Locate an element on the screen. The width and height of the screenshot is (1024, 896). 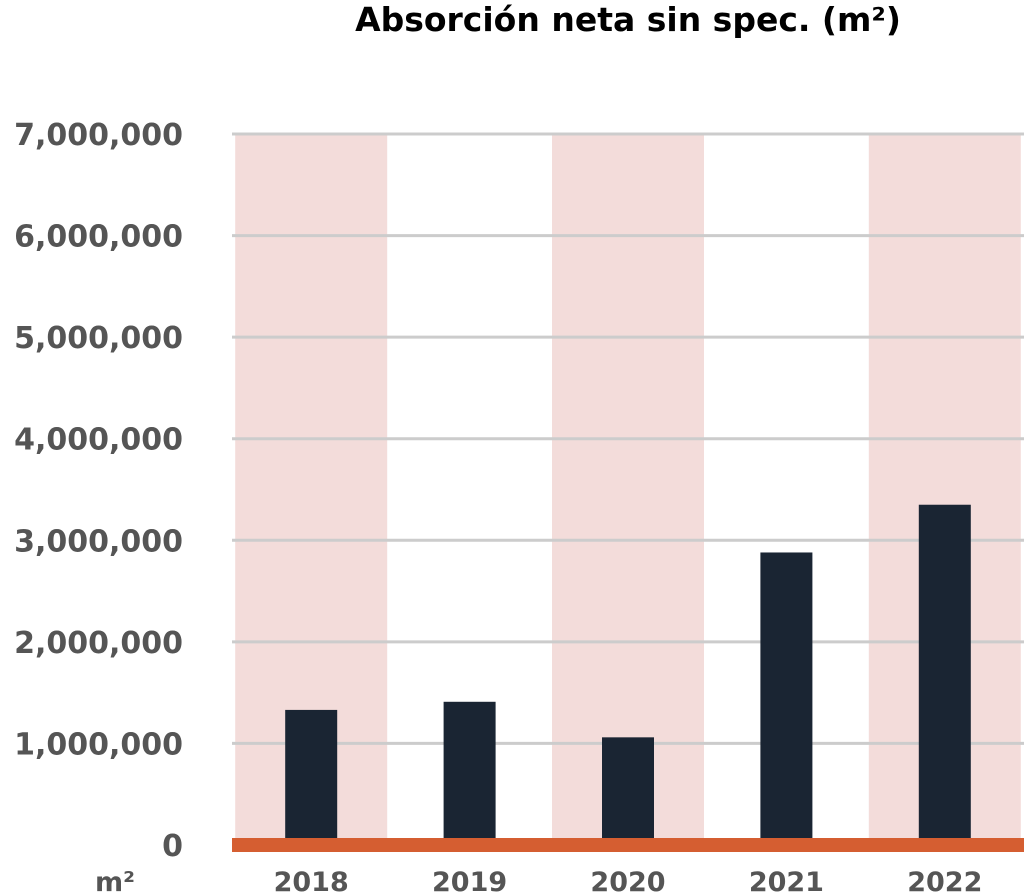
y-tick-label-3000000: 3,000,000 is located at coordinates (98, 541).